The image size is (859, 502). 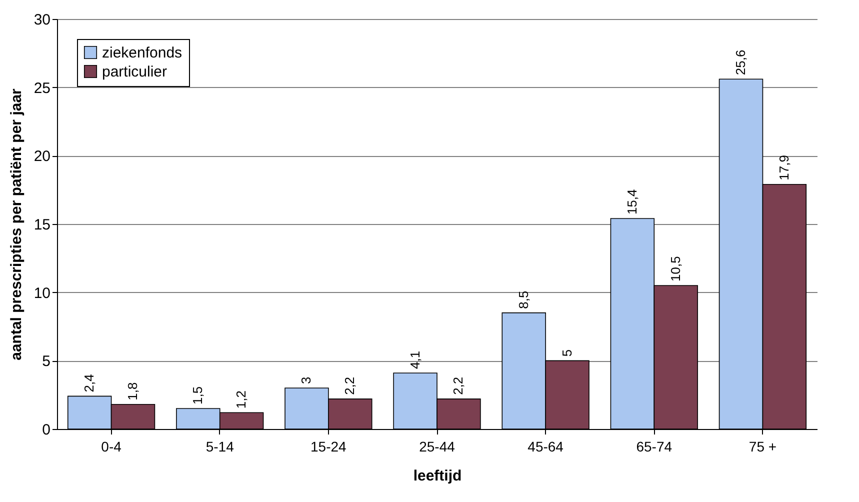 I want to click on data-label: 1,5, so click(x=198, y=395).